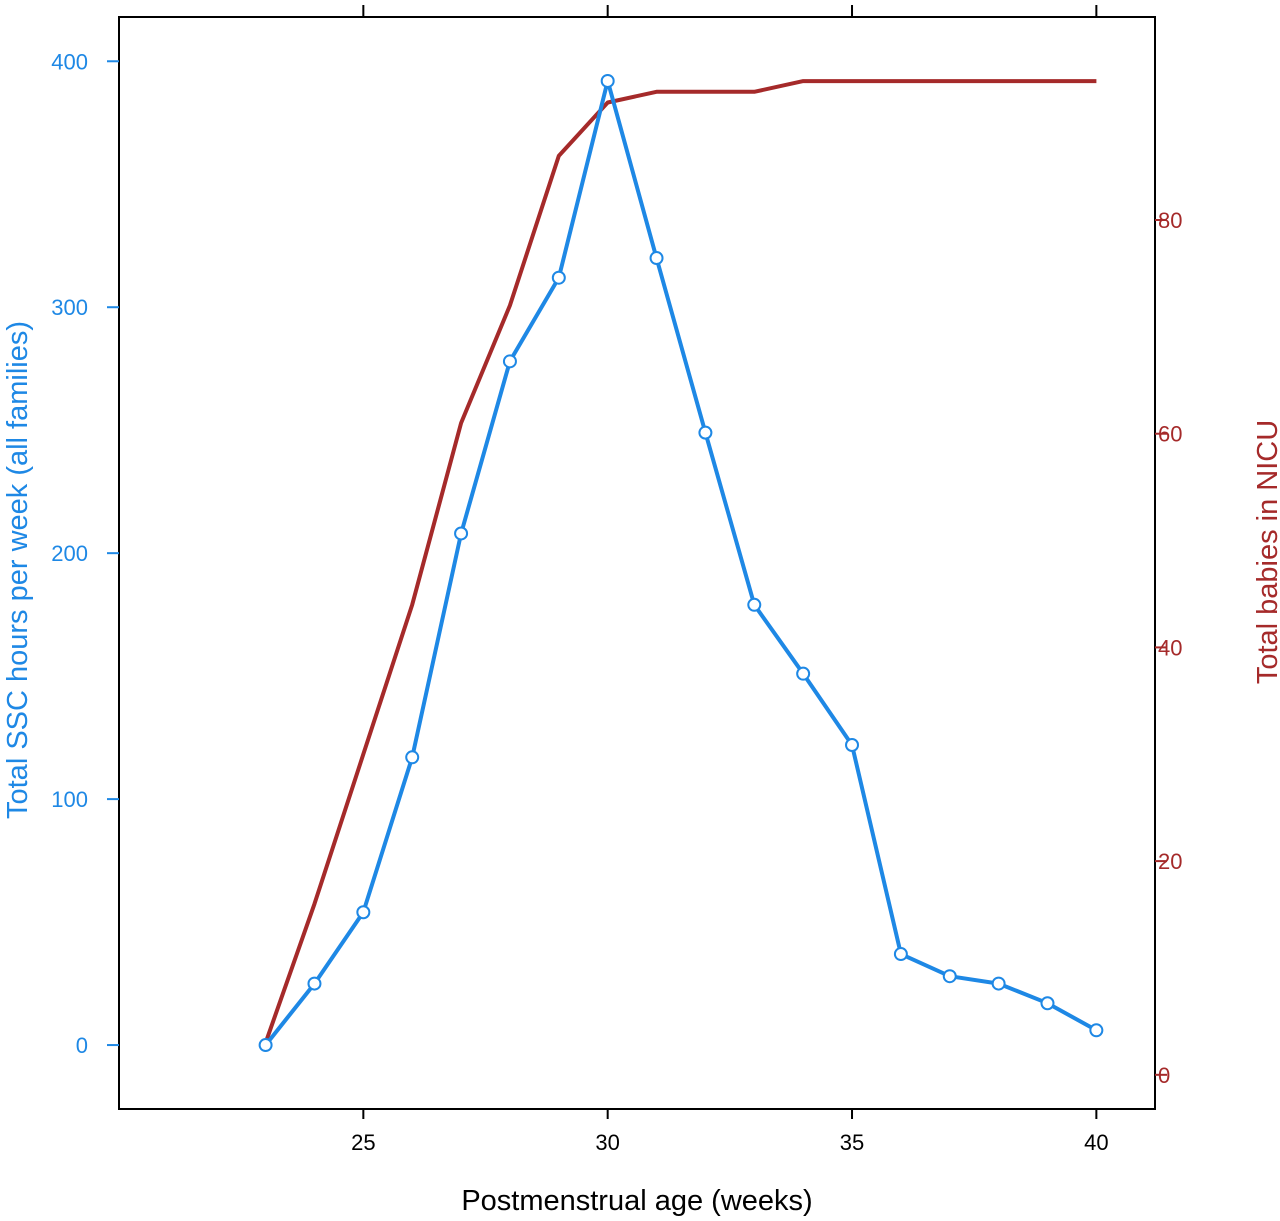 This screenshot has width=1280, height=1221. I want to click on left-y-tick-label: 200, so click(69, 553).